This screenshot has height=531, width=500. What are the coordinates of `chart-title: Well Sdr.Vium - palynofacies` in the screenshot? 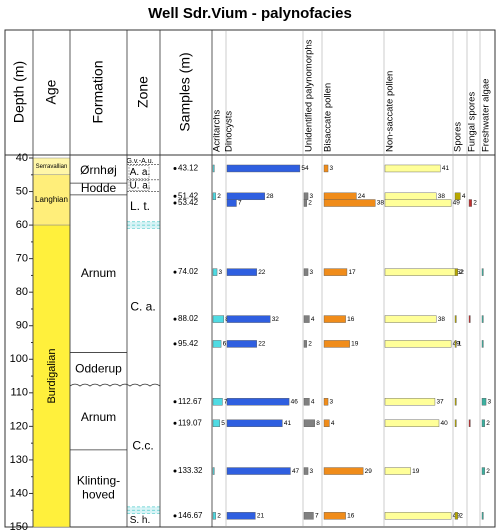 It's located at (250, 13).